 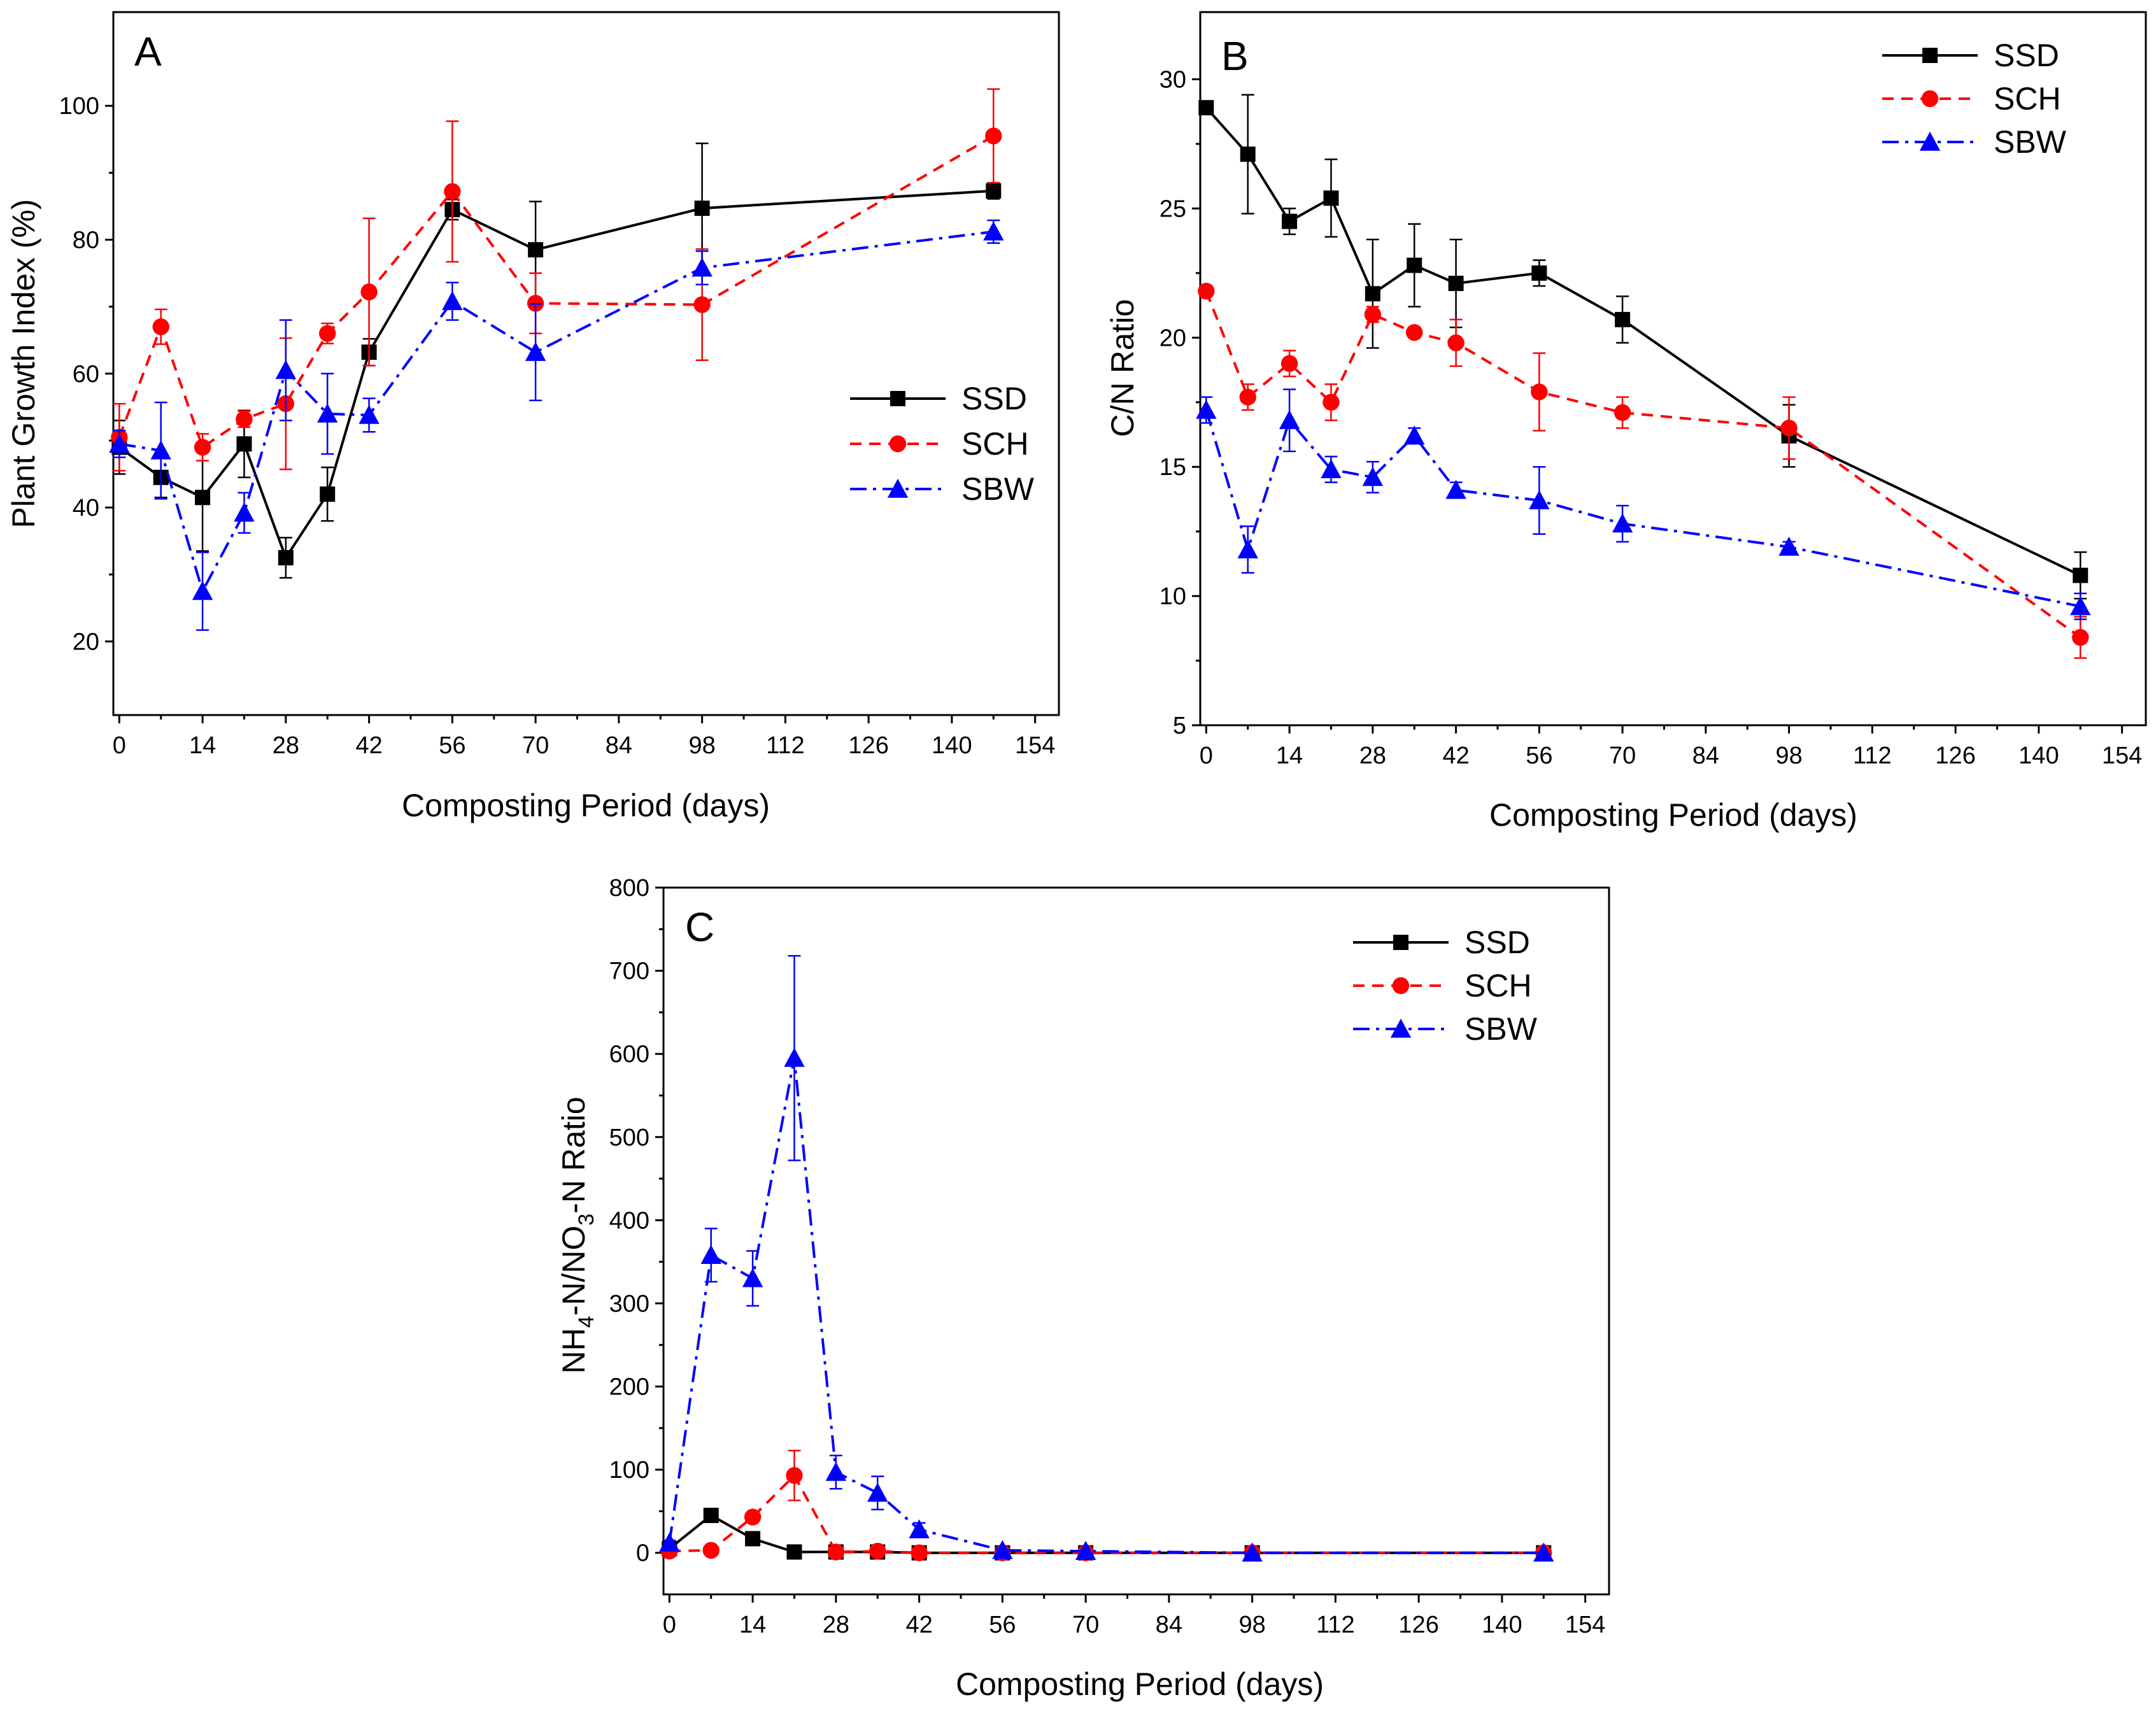 What do you see at coordinates (1788, 755) in the screenshot?
I see `x-tick-label: 98` at bounding box center [1788, 755].